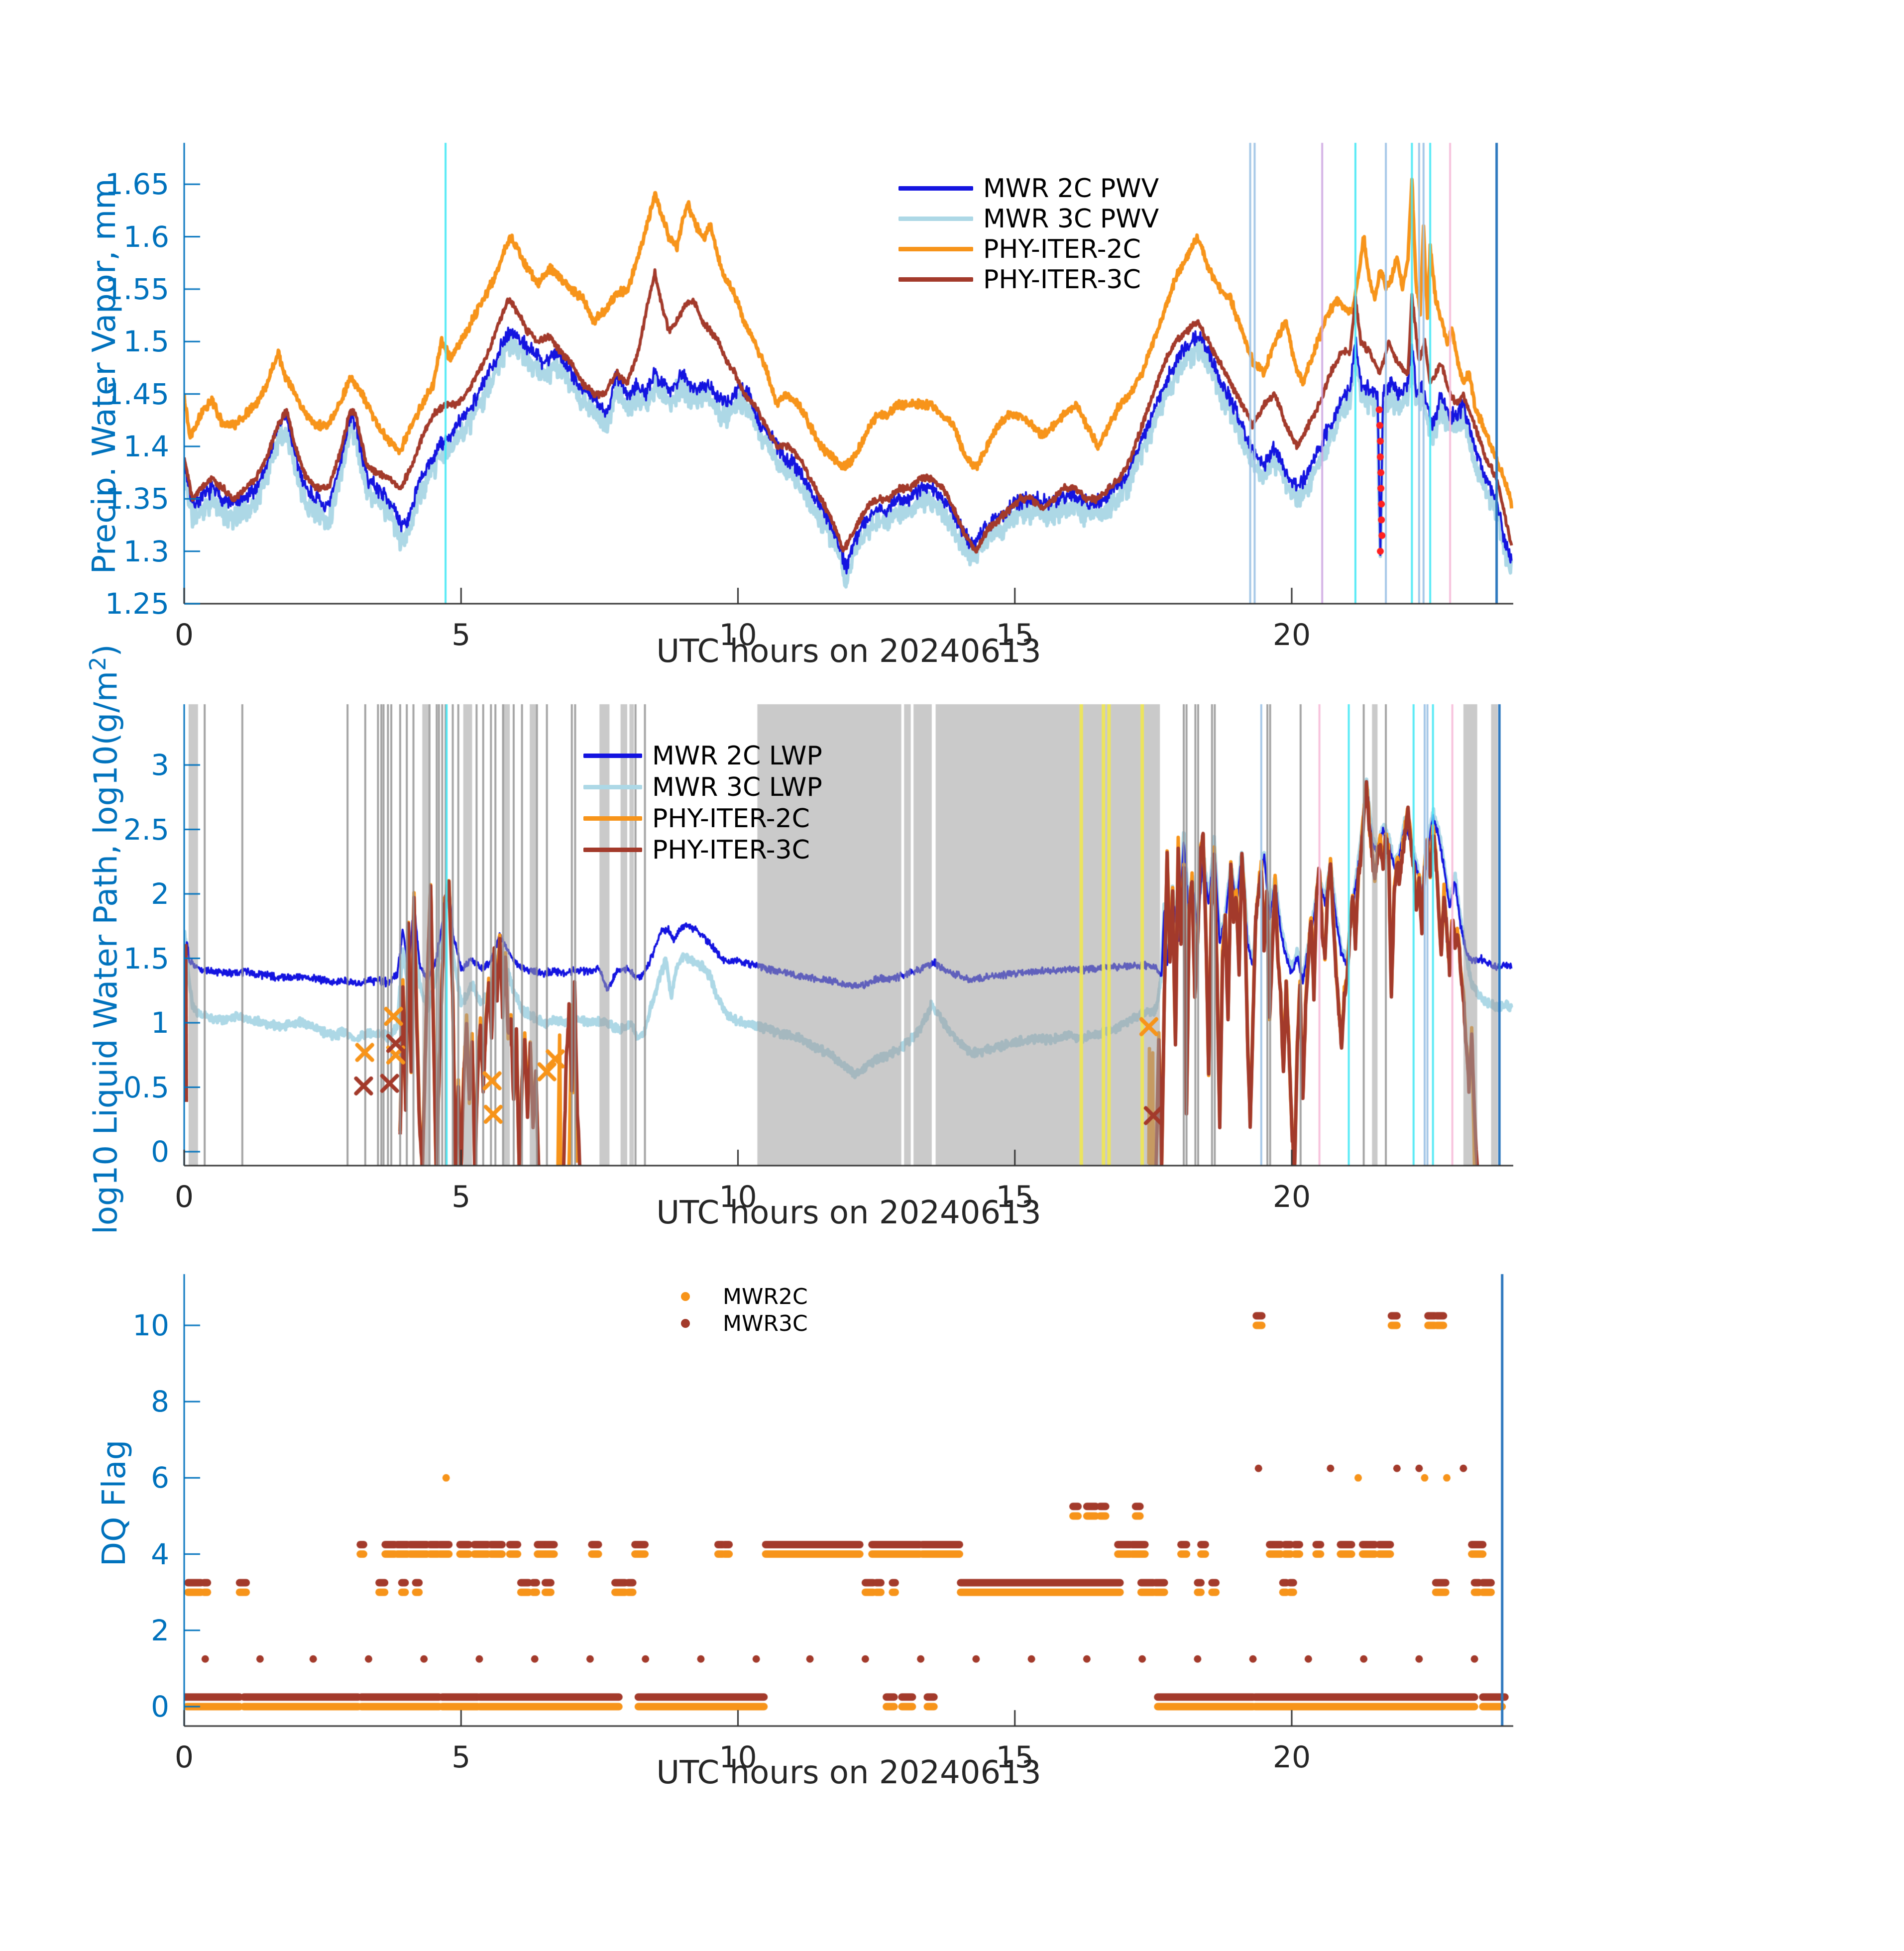 Image resolution: width=1904 pixels, height=1951 pixels. I want to click on legend-item-label: MWR 3C PWV, so click(1071, 219).